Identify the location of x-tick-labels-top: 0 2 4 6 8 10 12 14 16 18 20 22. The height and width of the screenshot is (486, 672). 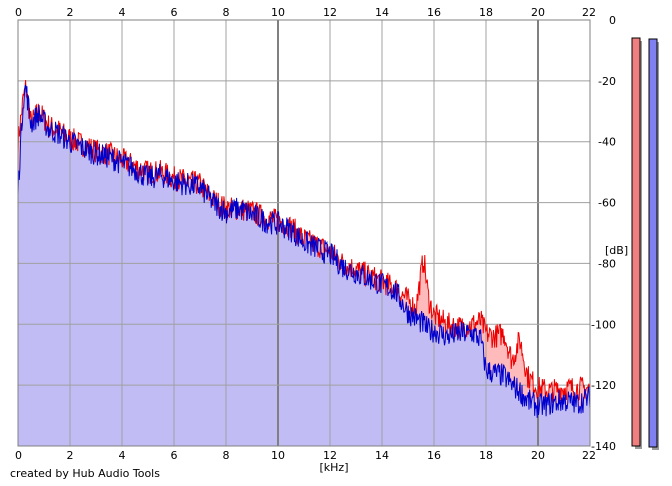
(305, 12).